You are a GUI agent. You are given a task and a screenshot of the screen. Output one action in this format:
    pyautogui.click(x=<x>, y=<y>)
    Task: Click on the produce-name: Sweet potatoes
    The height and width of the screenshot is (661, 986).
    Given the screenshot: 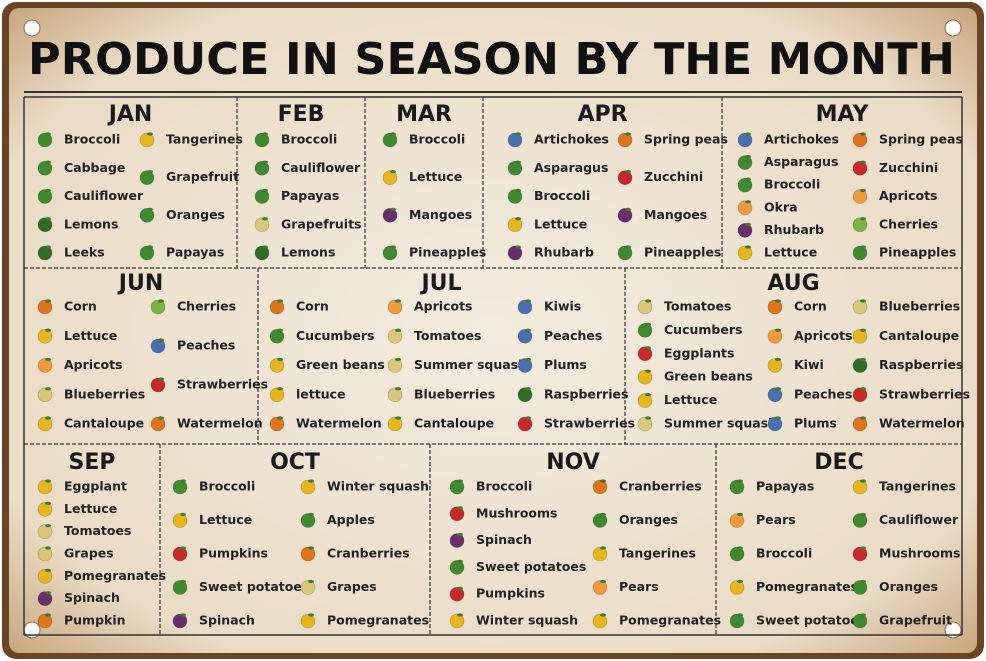 What is the action you would take?
    pyautogui.click(x=531, y=566)
    